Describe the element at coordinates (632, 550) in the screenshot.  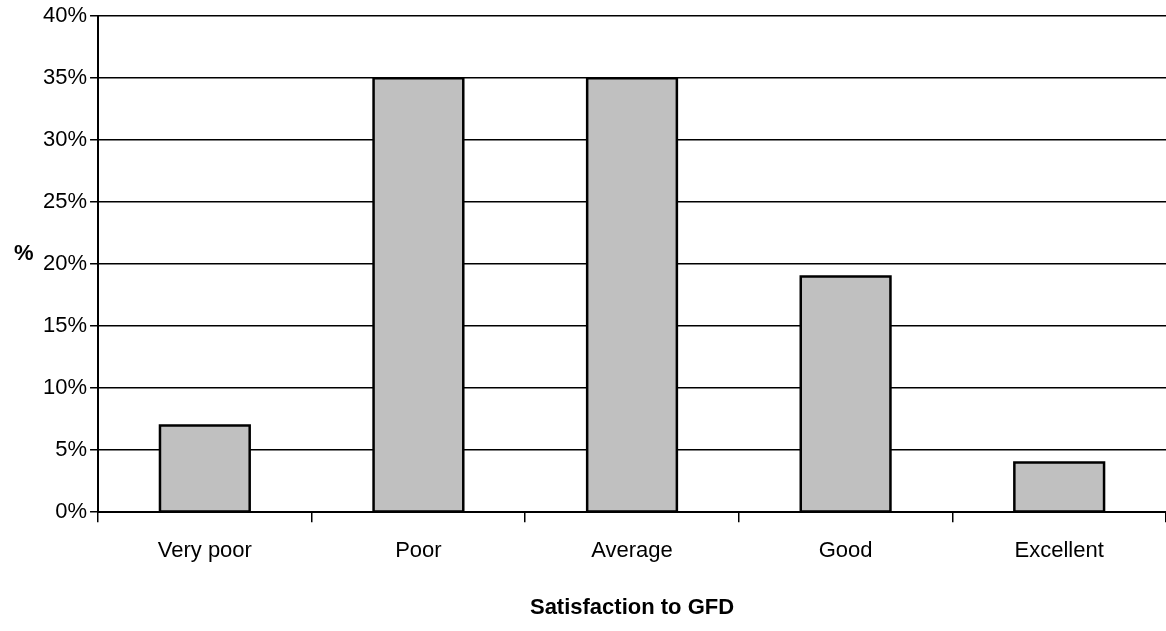
I see `x-tick-label: Average` at that location.